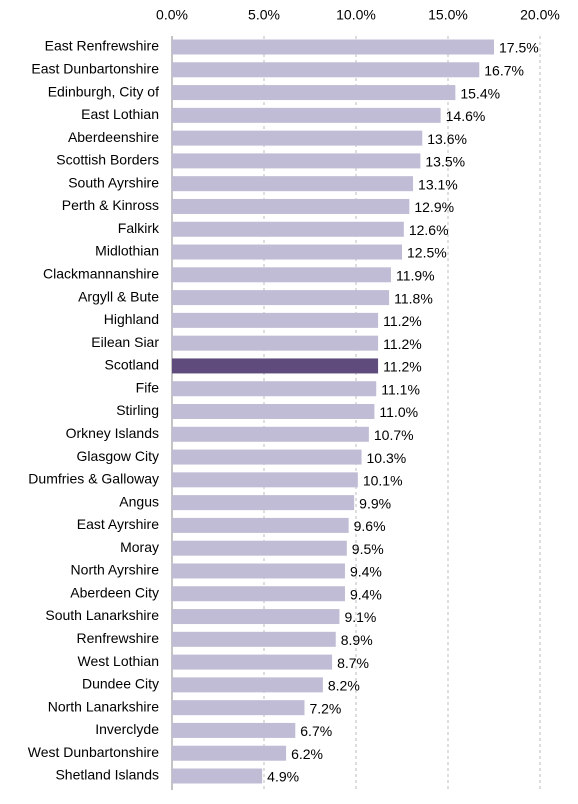 The image size is (578, 804). Describe the element at coordinates (107, 775) in the screenshot. I see `y-tick-label: Shetland Islands` at that location.